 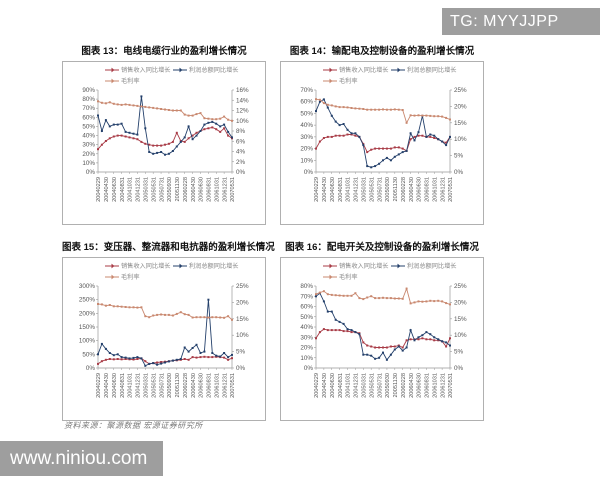 What do you see at coordinates (306, 125) in the screenshot?
I see `svg-text: 40%` at bounding box center [306, 125].